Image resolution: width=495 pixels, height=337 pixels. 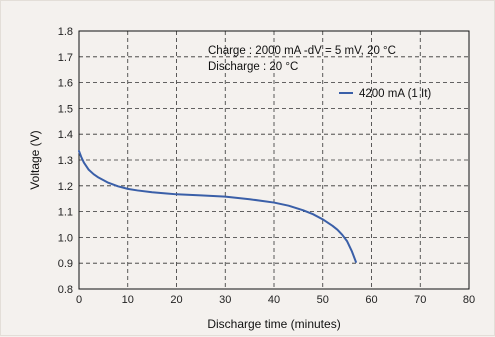 I want to click on y-tick-label: 1.0, so click(x=65, y=238).